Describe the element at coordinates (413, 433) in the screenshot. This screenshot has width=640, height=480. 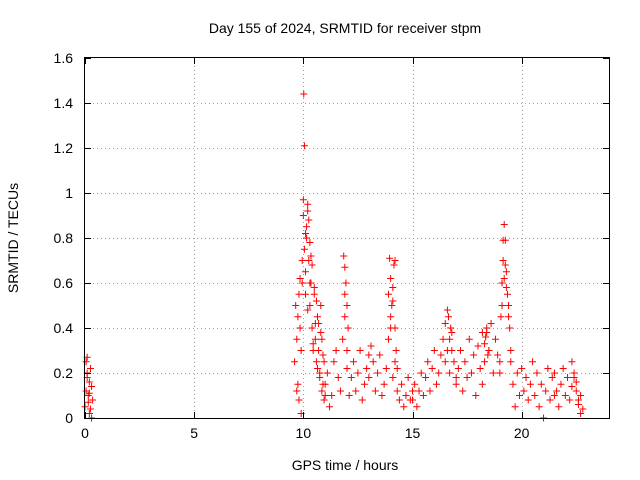
I see `x-tick-label: 15` at that location.